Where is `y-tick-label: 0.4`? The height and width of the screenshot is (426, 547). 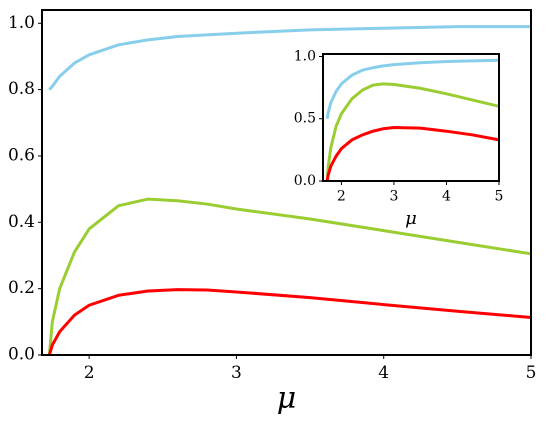 y-tick-label: 0.4 is located at coordinates (21, 222).